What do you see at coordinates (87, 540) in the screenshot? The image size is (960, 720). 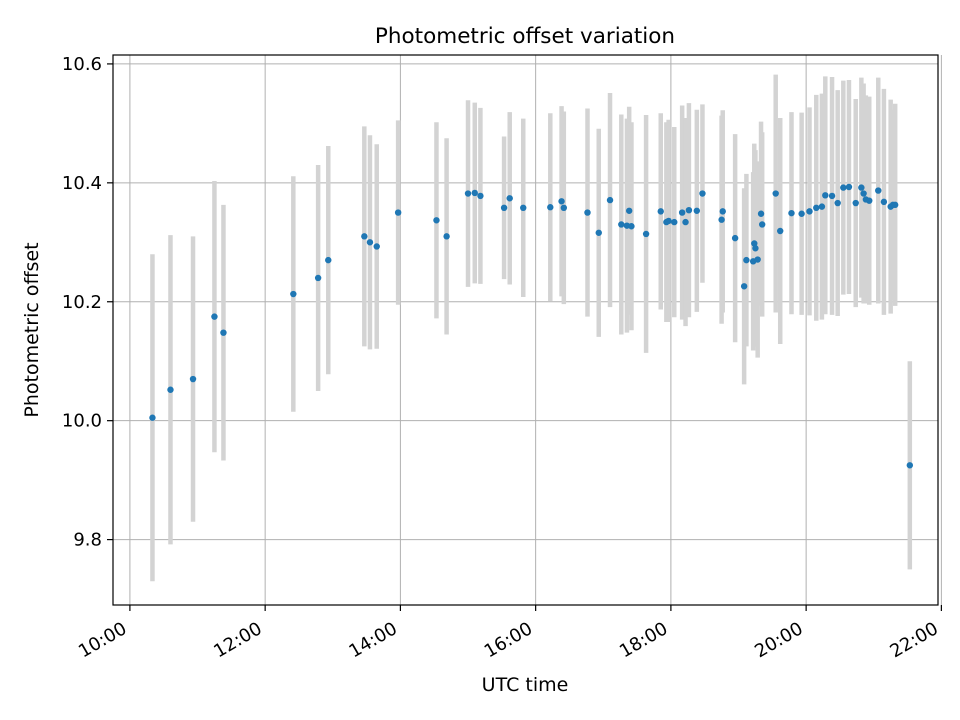 I see `y-tick-label: 9.8` at bounding box center [87, 540].